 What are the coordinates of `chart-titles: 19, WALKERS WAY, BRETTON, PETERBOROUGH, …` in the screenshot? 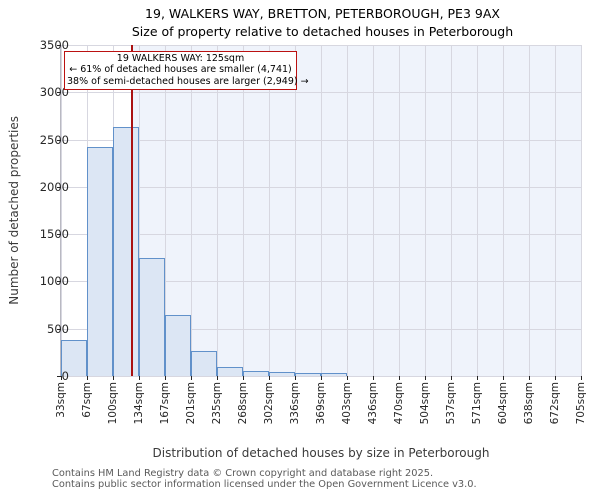 It's located at (322, 22).